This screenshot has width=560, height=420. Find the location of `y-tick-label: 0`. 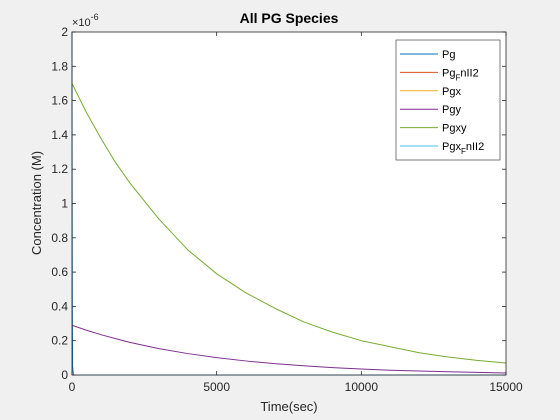

y-tick-label: 0 is located at coordinates (64, 375).